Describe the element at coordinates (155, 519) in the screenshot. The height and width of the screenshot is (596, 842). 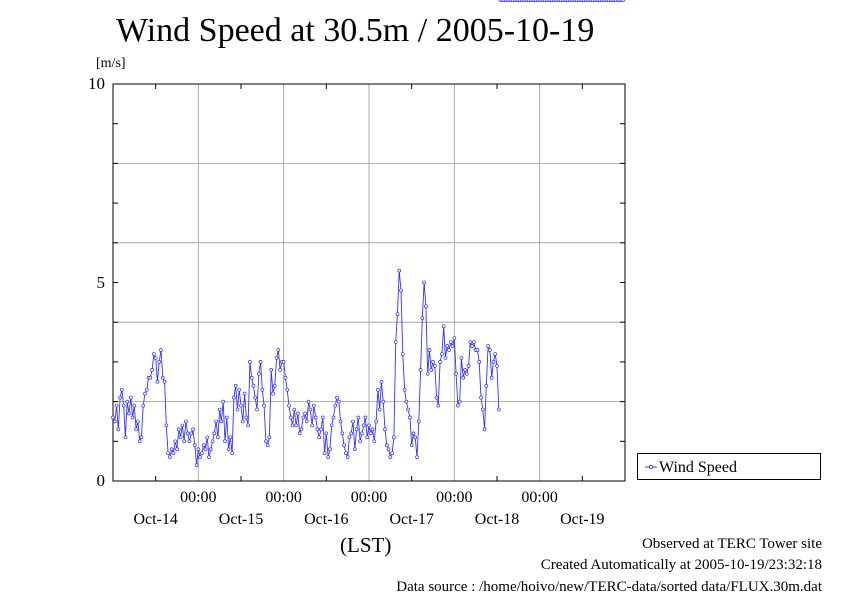
I see `x-tick-label-day: Oct-14` at that location.